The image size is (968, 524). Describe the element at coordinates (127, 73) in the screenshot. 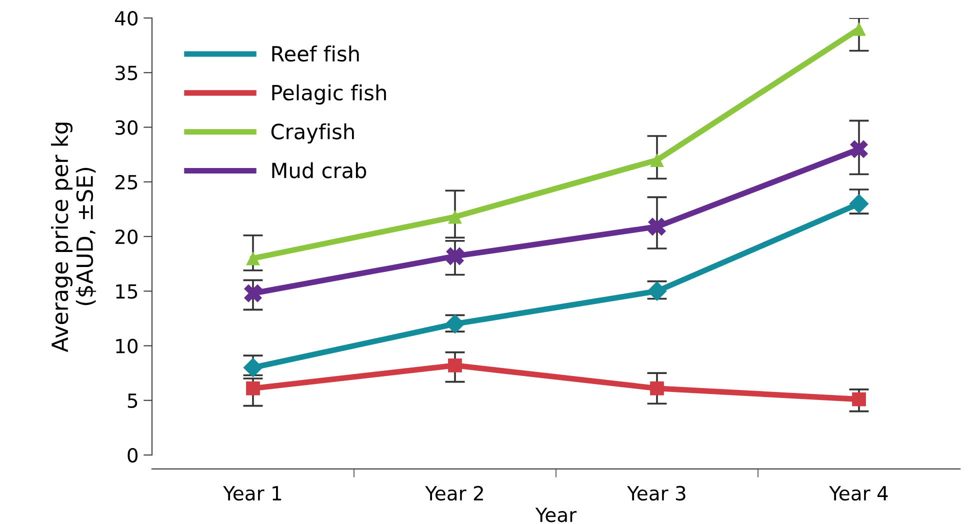

I see `y-tick-label: 35` at that location.